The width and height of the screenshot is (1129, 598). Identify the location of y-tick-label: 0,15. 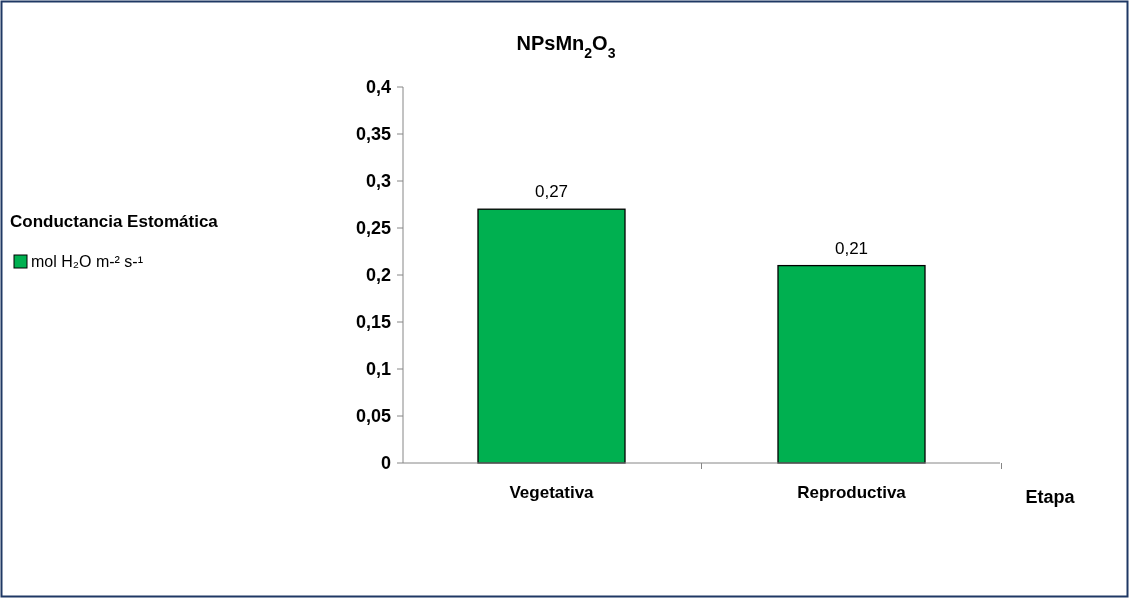
(373, 322).